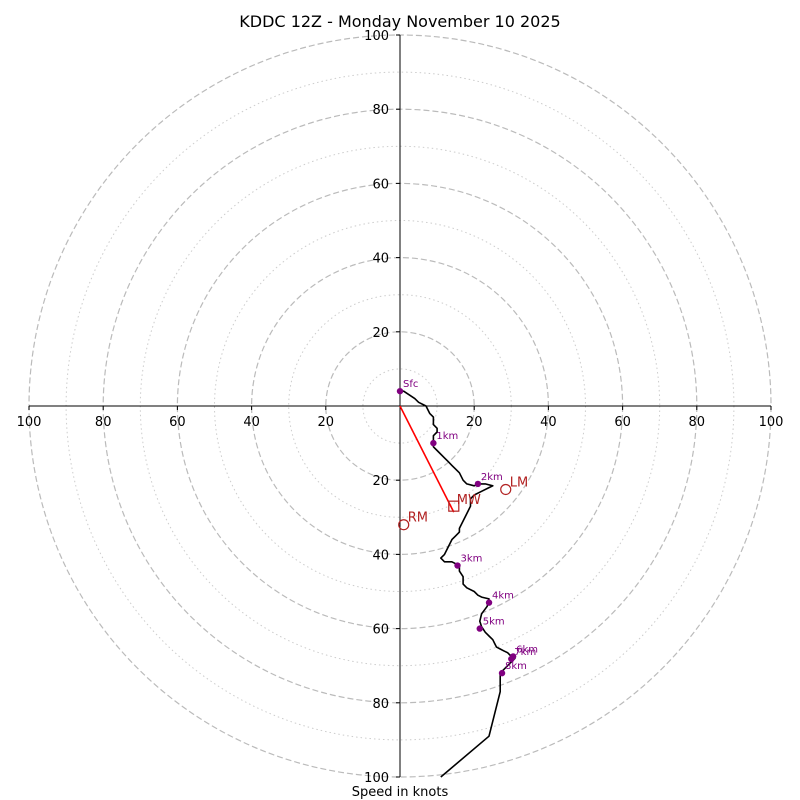 Image resolution: width=800 pixels, height=800 pixels. Describe the element at coordinates (410, 384) in the screenshot. I see `height-marker-label: Sfc` at that location.